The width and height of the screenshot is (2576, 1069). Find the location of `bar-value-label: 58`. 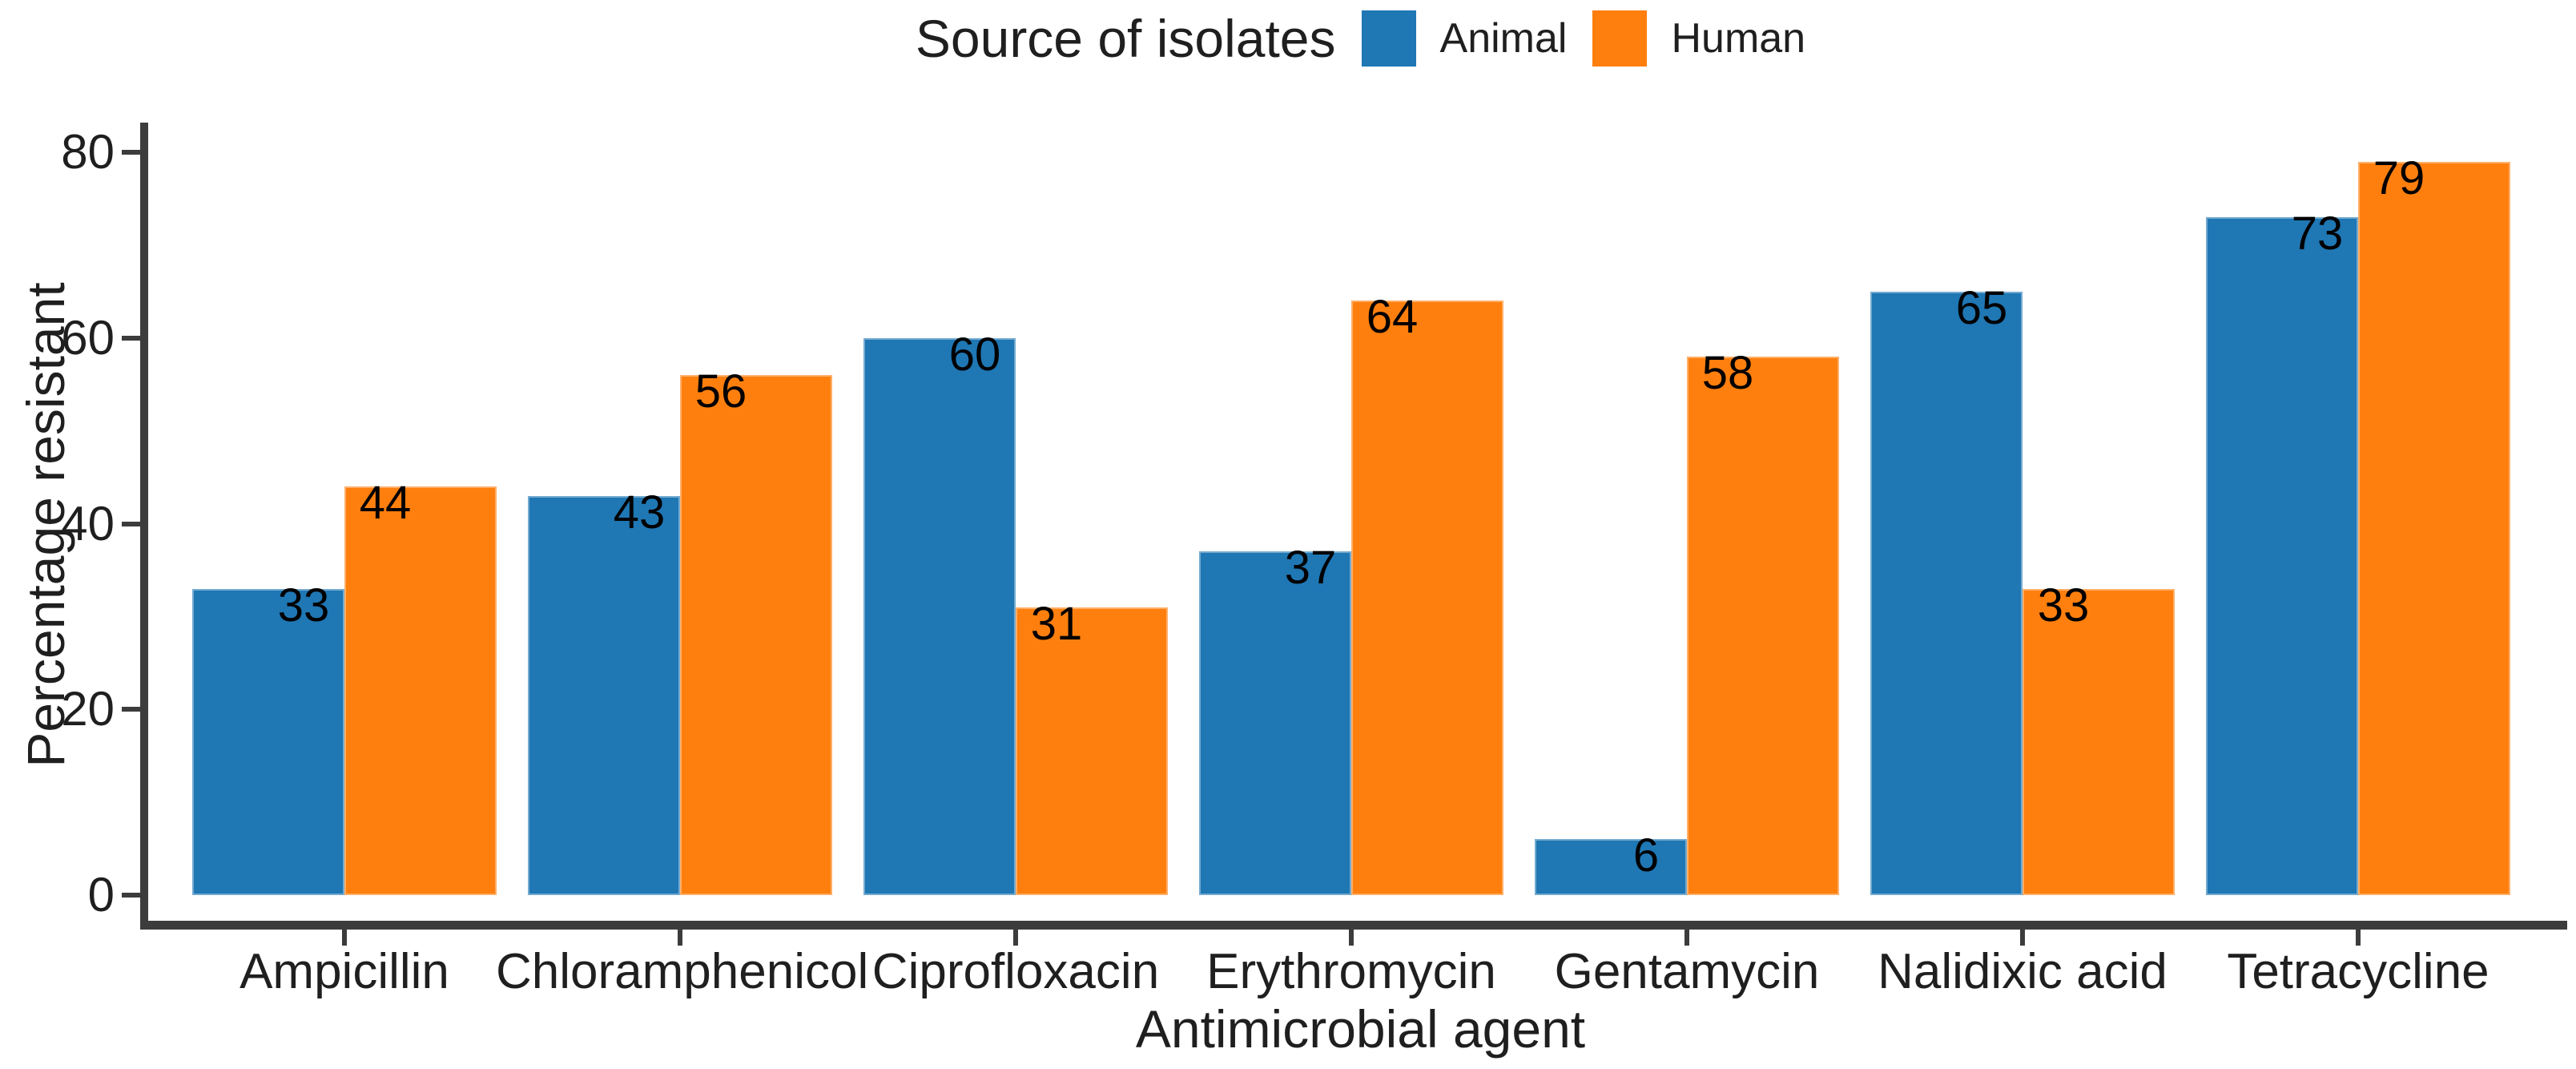

bar-value-label: 58 is located at coordinates (1727, 373).